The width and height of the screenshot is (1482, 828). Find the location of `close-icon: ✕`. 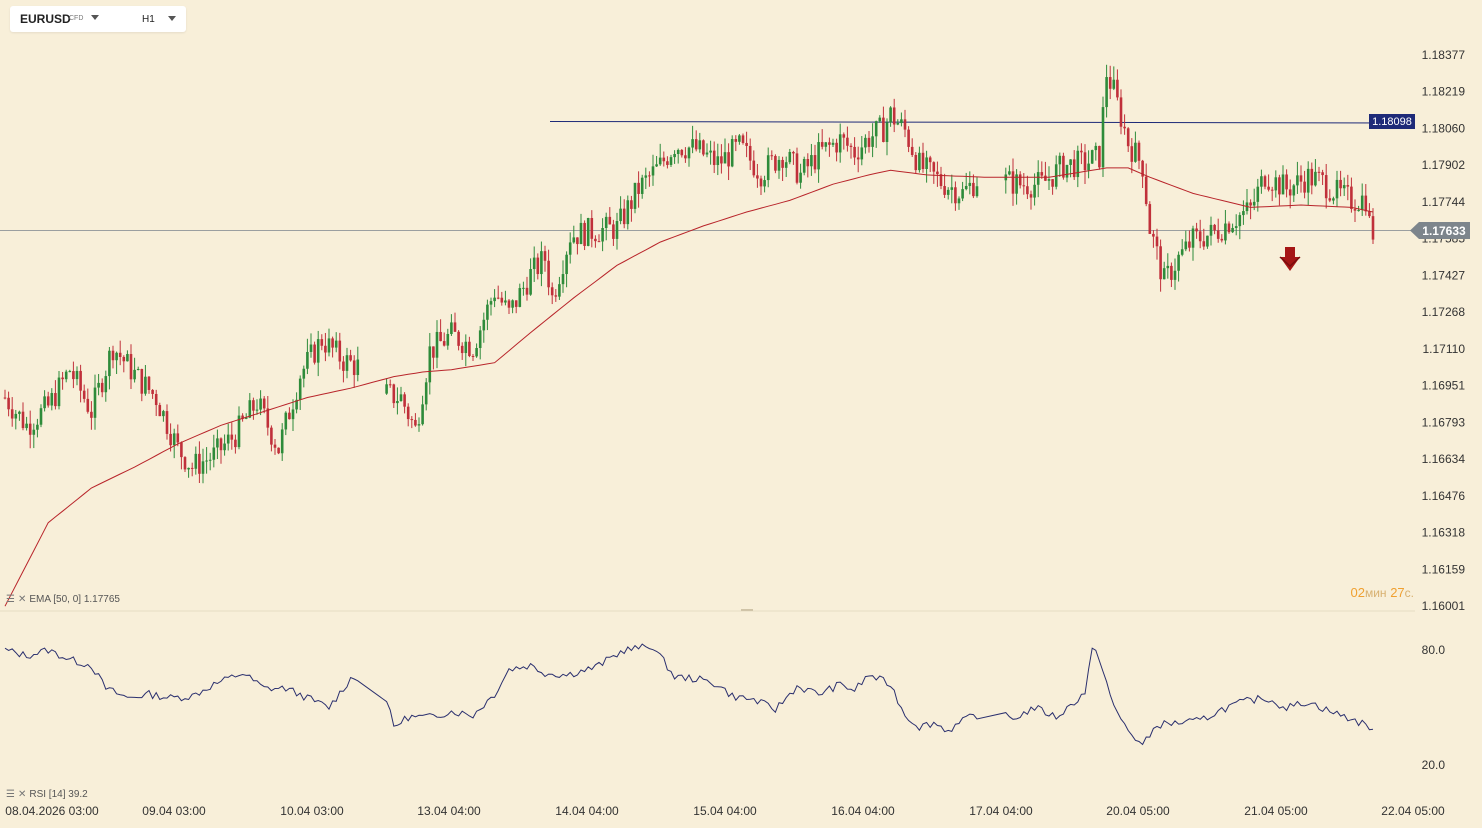

close-icon: ✕ is located at coordinates (22, 599).